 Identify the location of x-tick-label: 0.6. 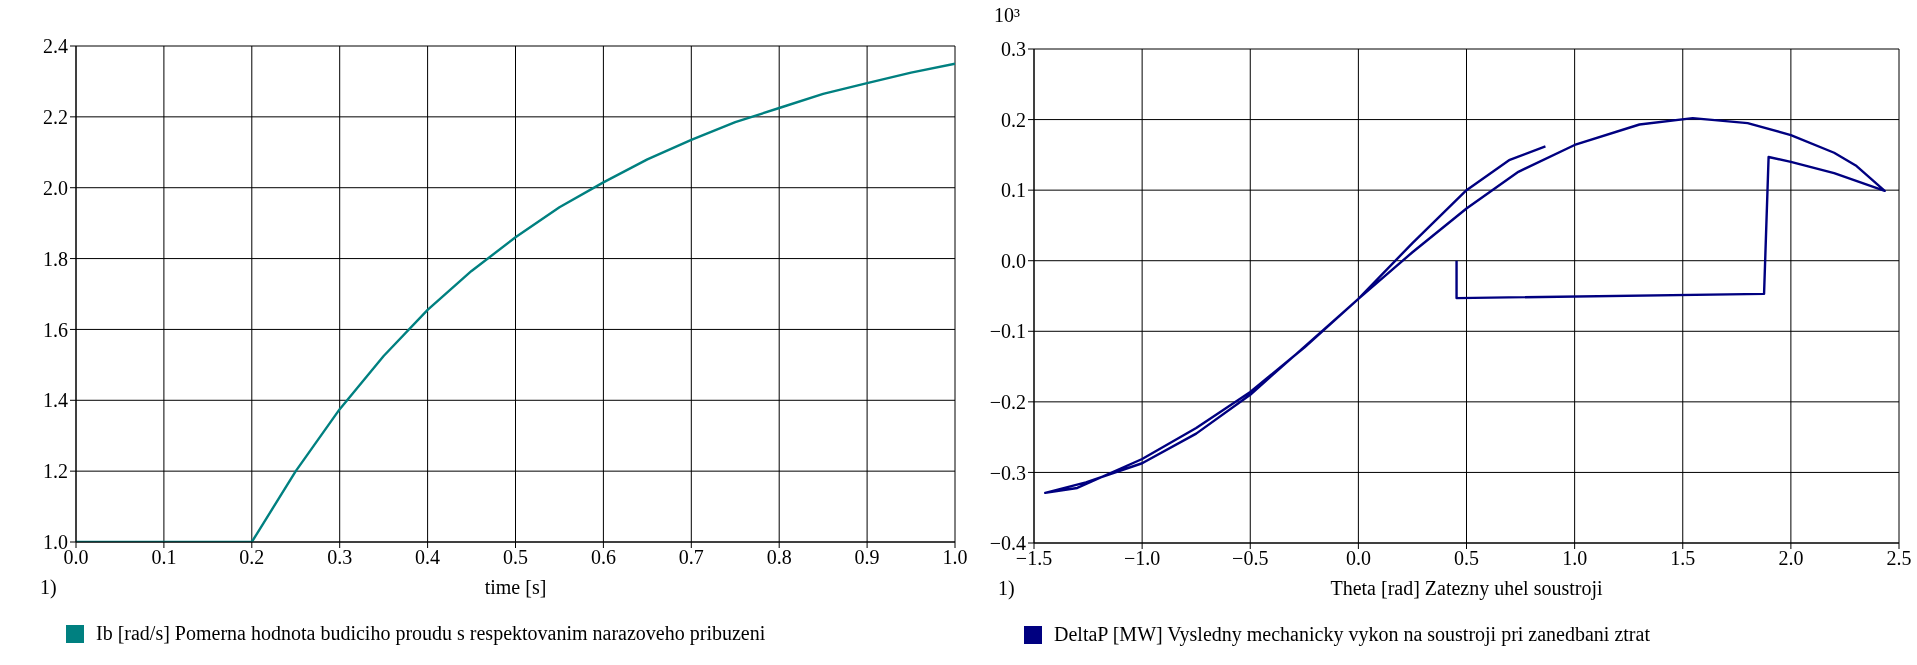
(603, 557).